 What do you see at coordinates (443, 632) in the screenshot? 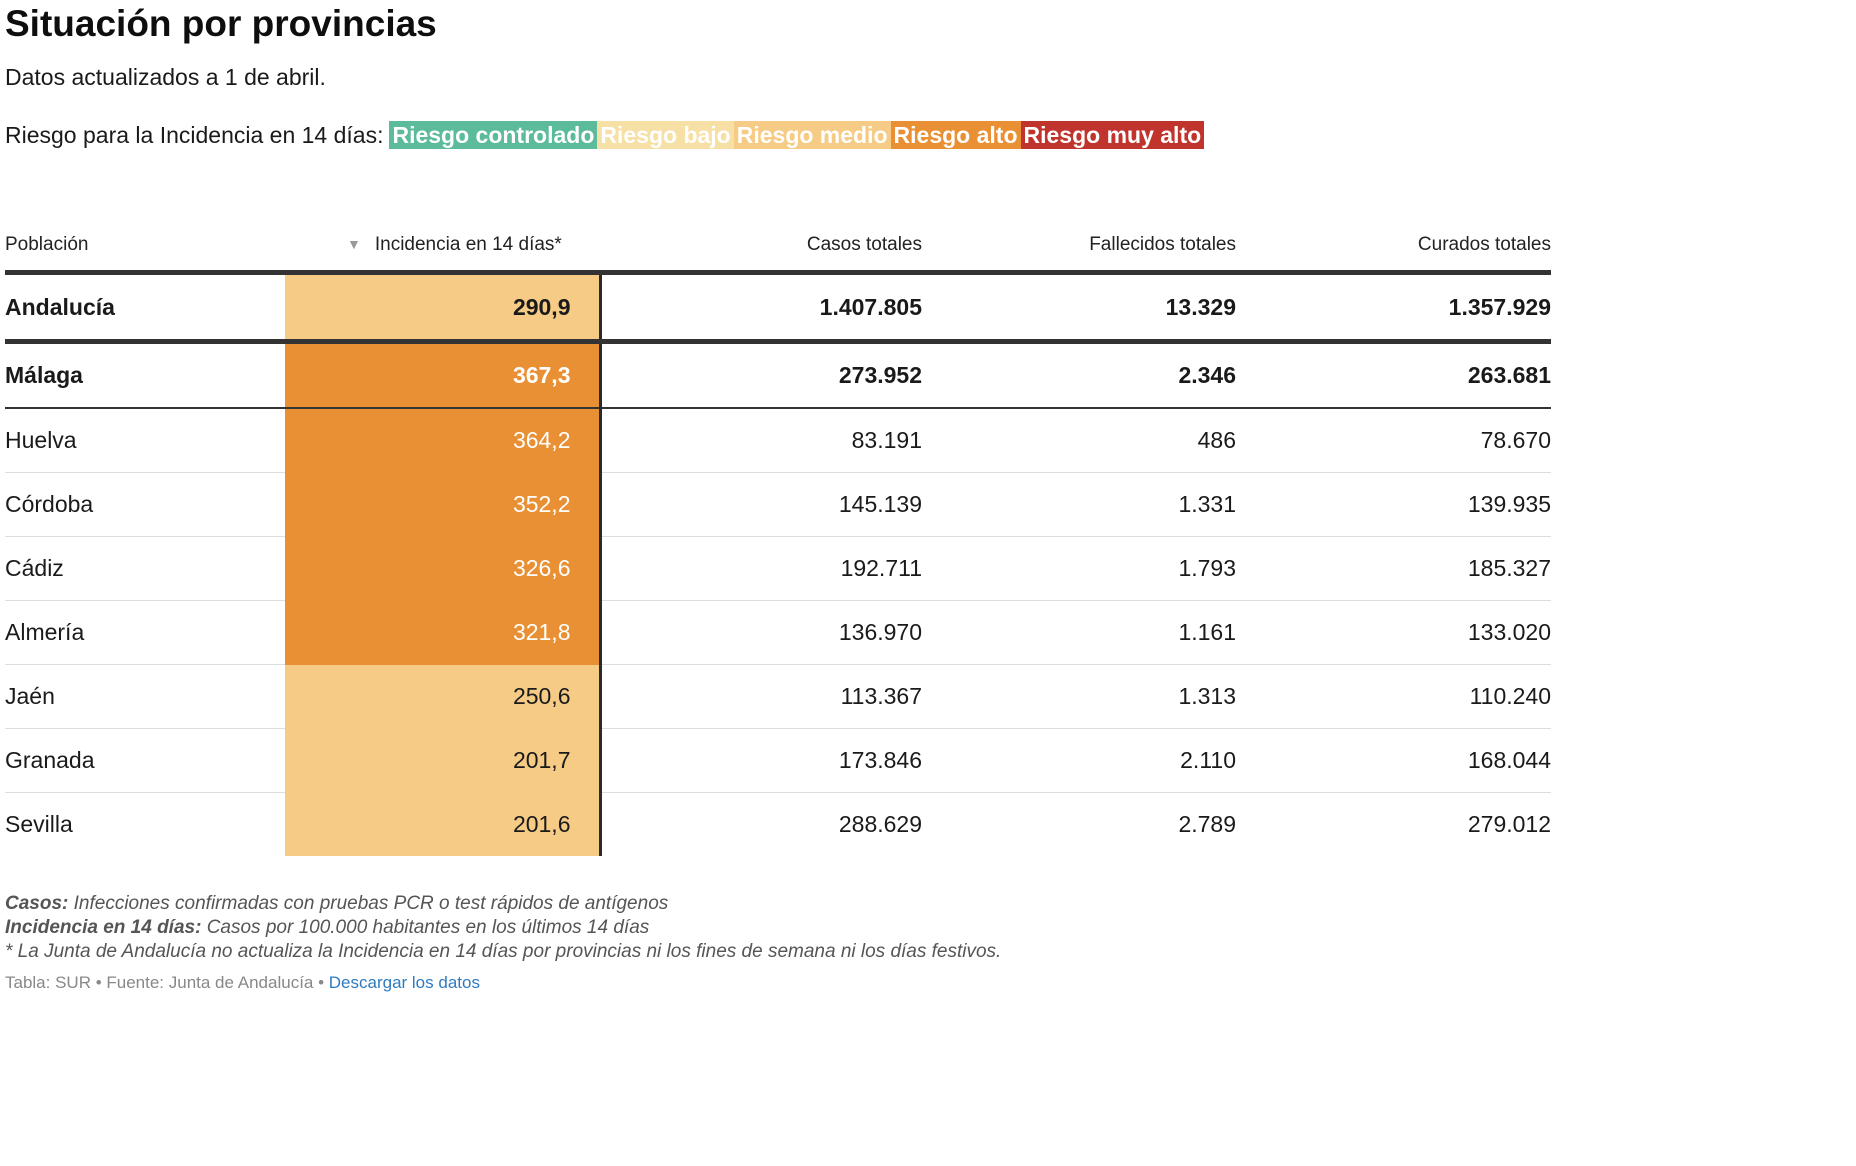
I see `cell-incidencia: 321,8` at bounding box center [443, 632].